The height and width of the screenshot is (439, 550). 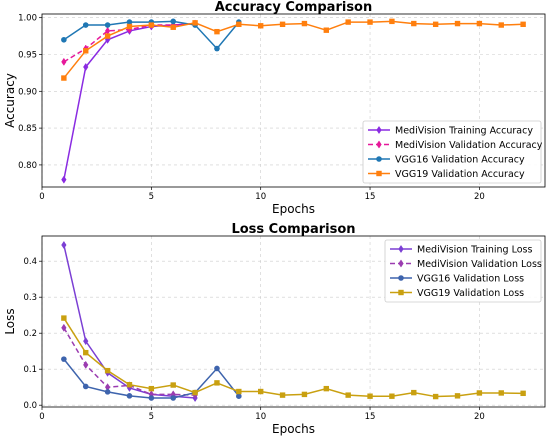 What do you see at coordinates (479, 264) in the screenshot?
I see `legend-label: MediVision Validation Loss` at bounding box center [479, 264].